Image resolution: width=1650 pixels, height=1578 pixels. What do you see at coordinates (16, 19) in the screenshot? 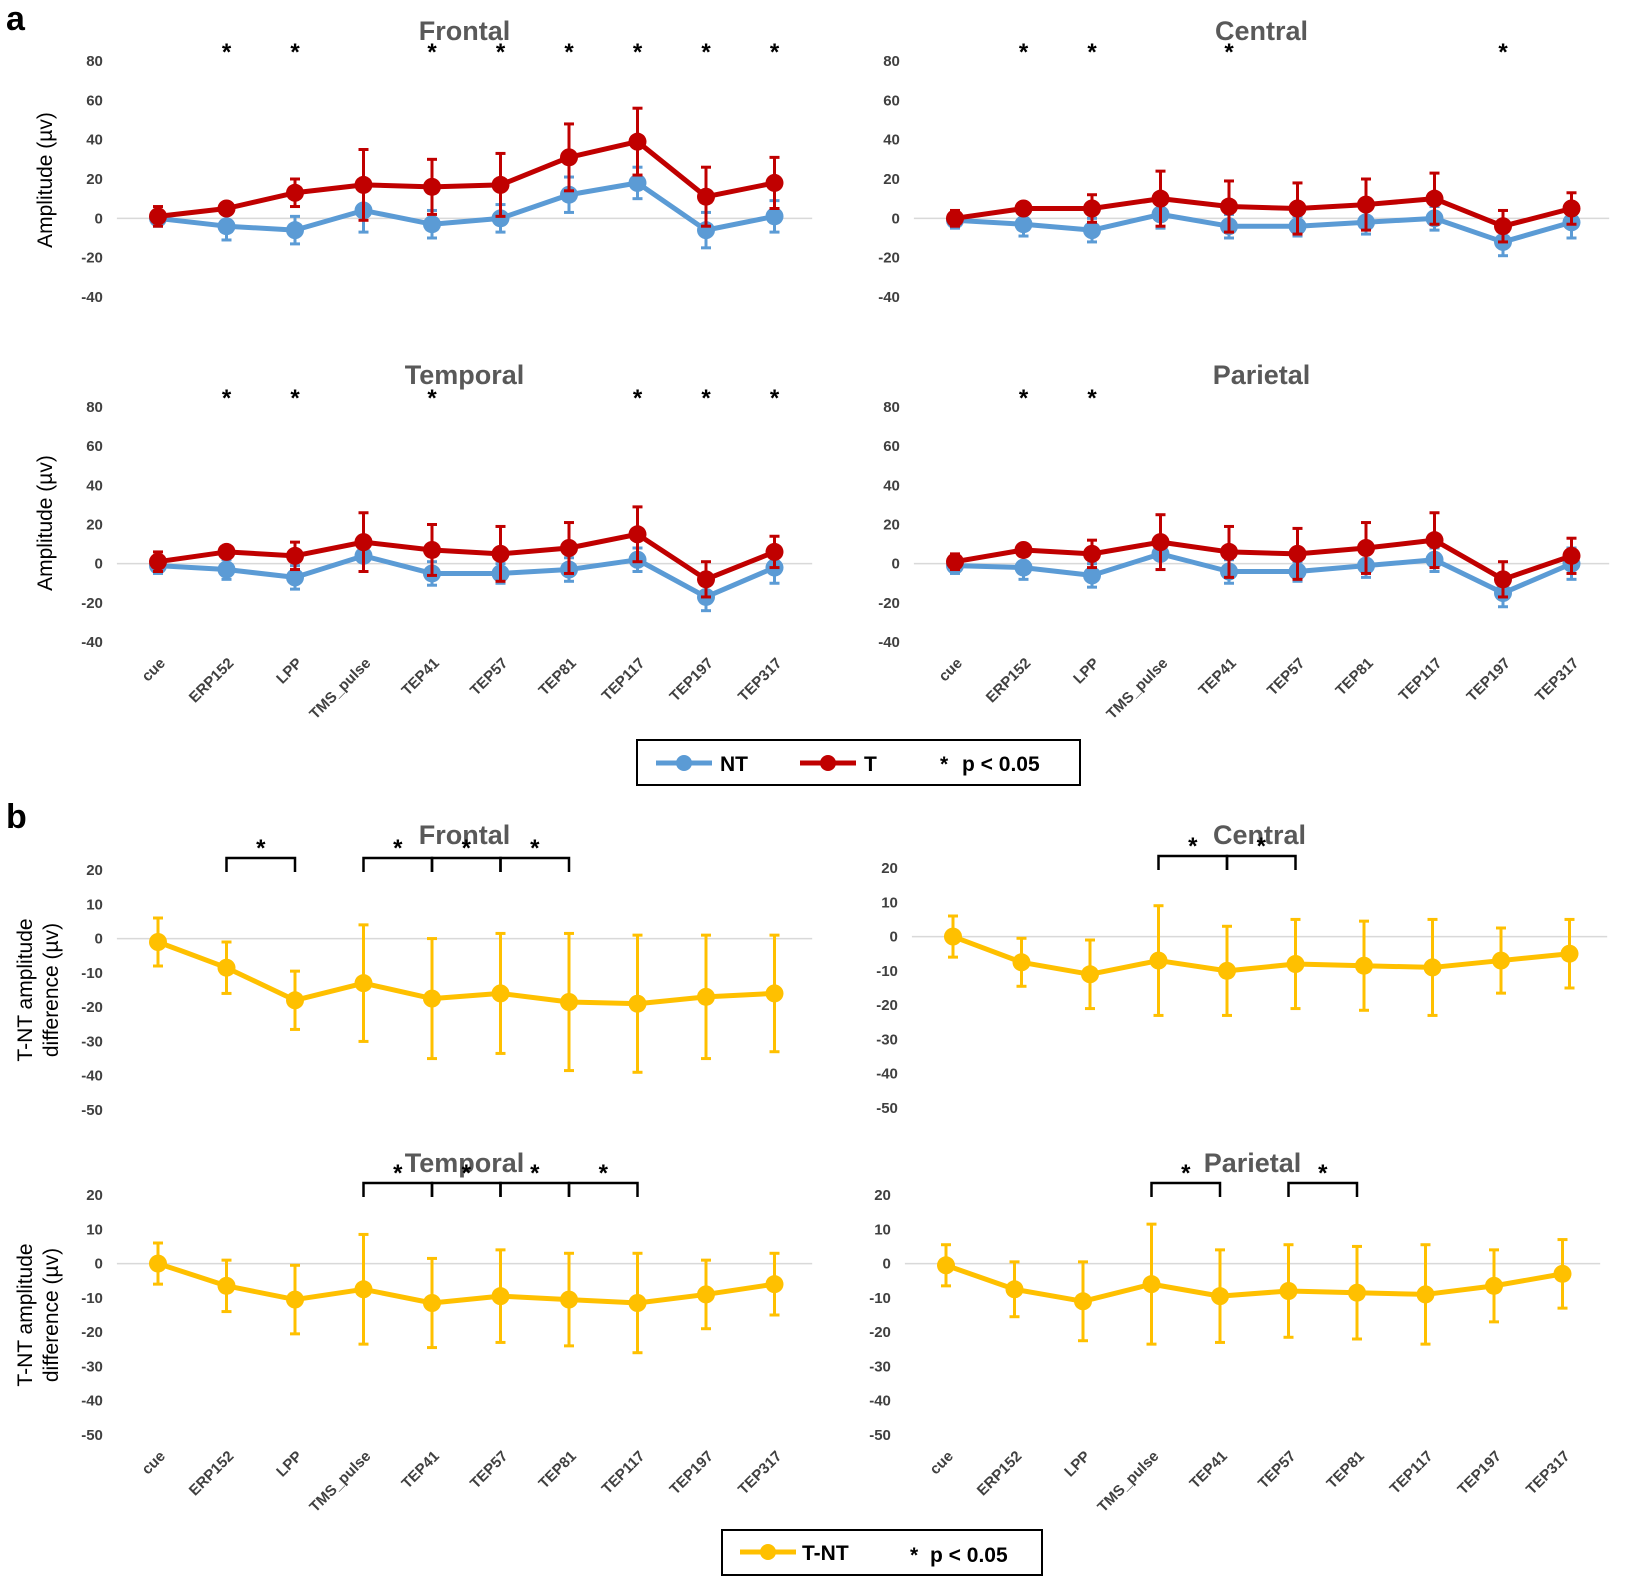
I see `panel-label-a: a` at bounding box center [16, 19].